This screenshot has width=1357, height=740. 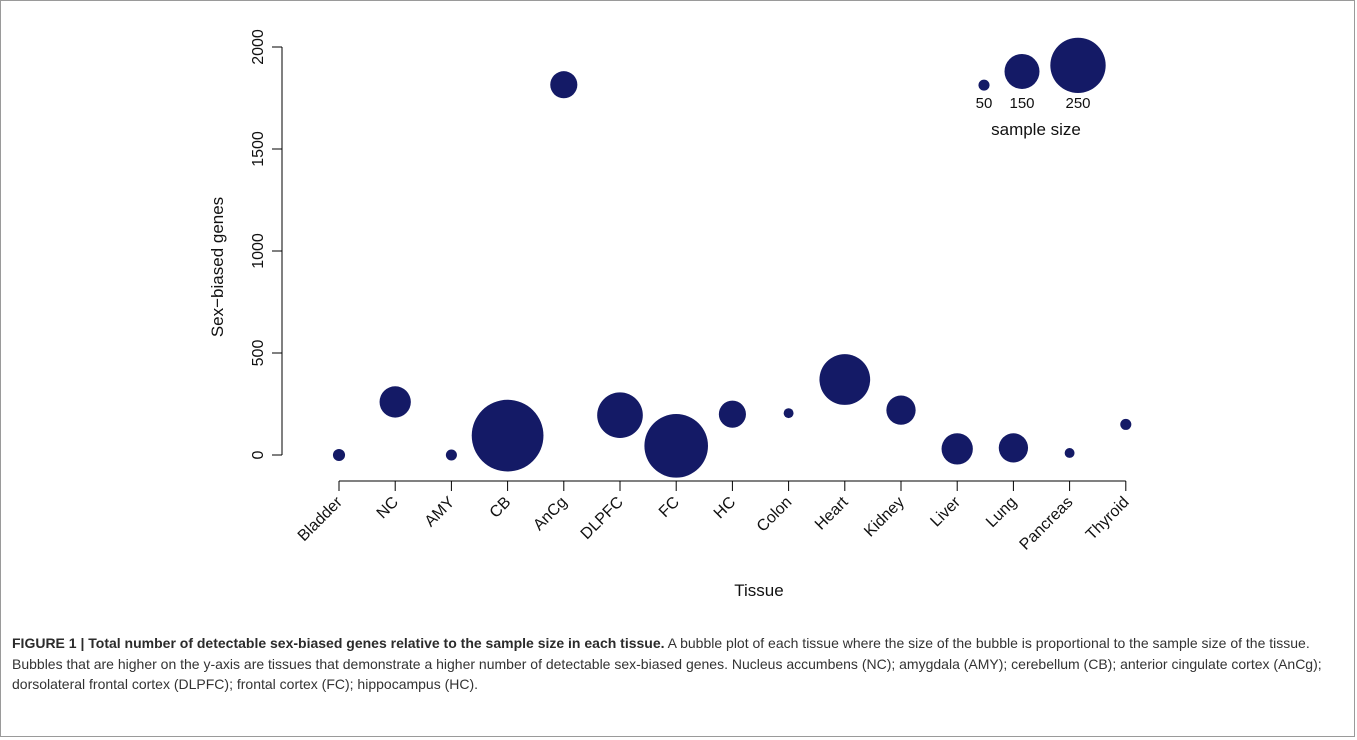 What do you see at coordinates (258, 149) in the screenshot?
I see `y-tick-label: 1500` at bounding box center [258, 149].